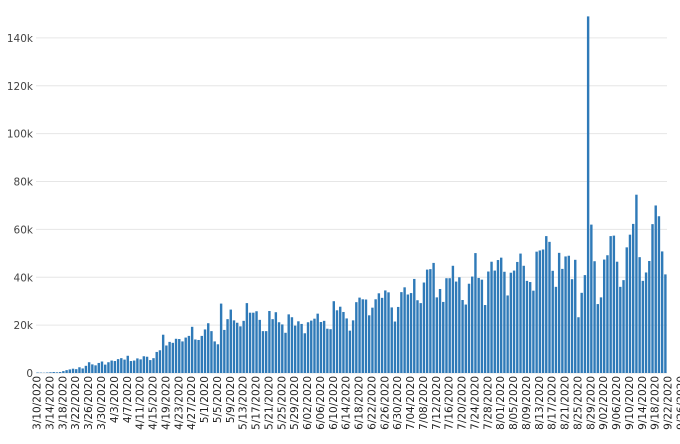 The width and height of the screenshot is (680, 444). What do you see at coordinates (205, 399) in the screenshot?
I see `x-tick-label: 5/1/2020` at bounding box center [205, 399].